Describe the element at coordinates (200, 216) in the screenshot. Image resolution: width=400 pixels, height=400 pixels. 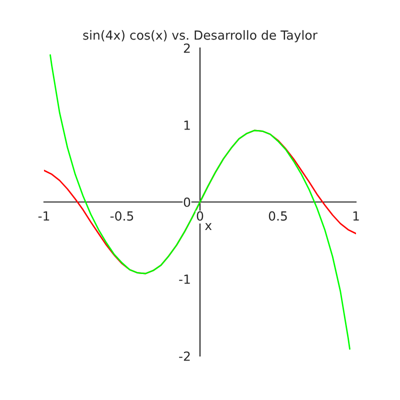
I see `x-tick-label: 0` at that location.